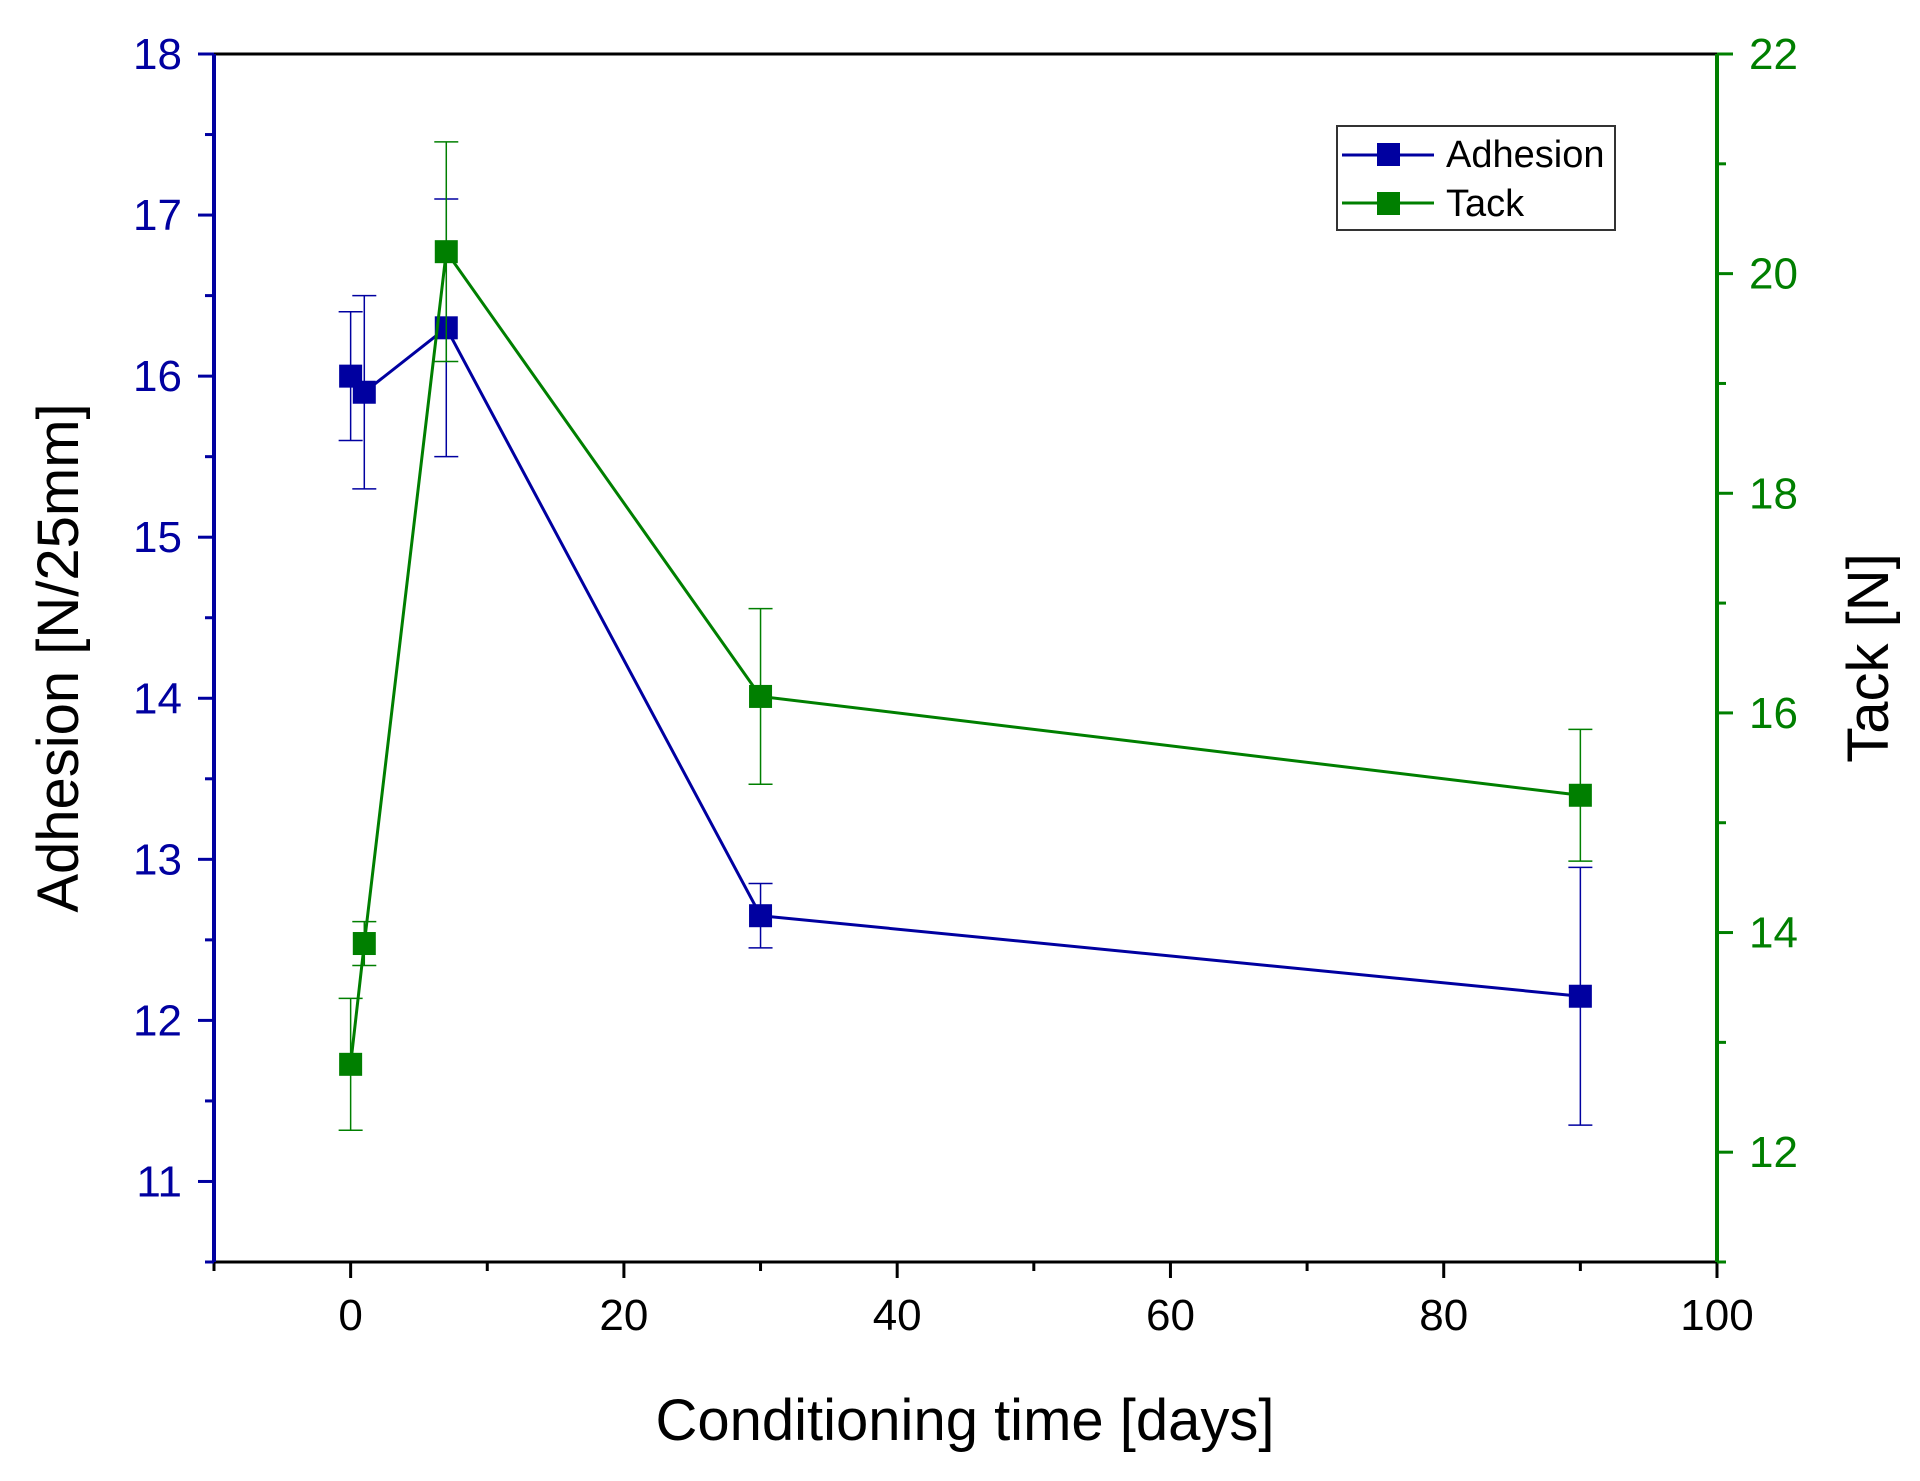 This screenshot has width=1920, height=1481. I want to click on y-right-tick-label: 20, so click(1773, 274).